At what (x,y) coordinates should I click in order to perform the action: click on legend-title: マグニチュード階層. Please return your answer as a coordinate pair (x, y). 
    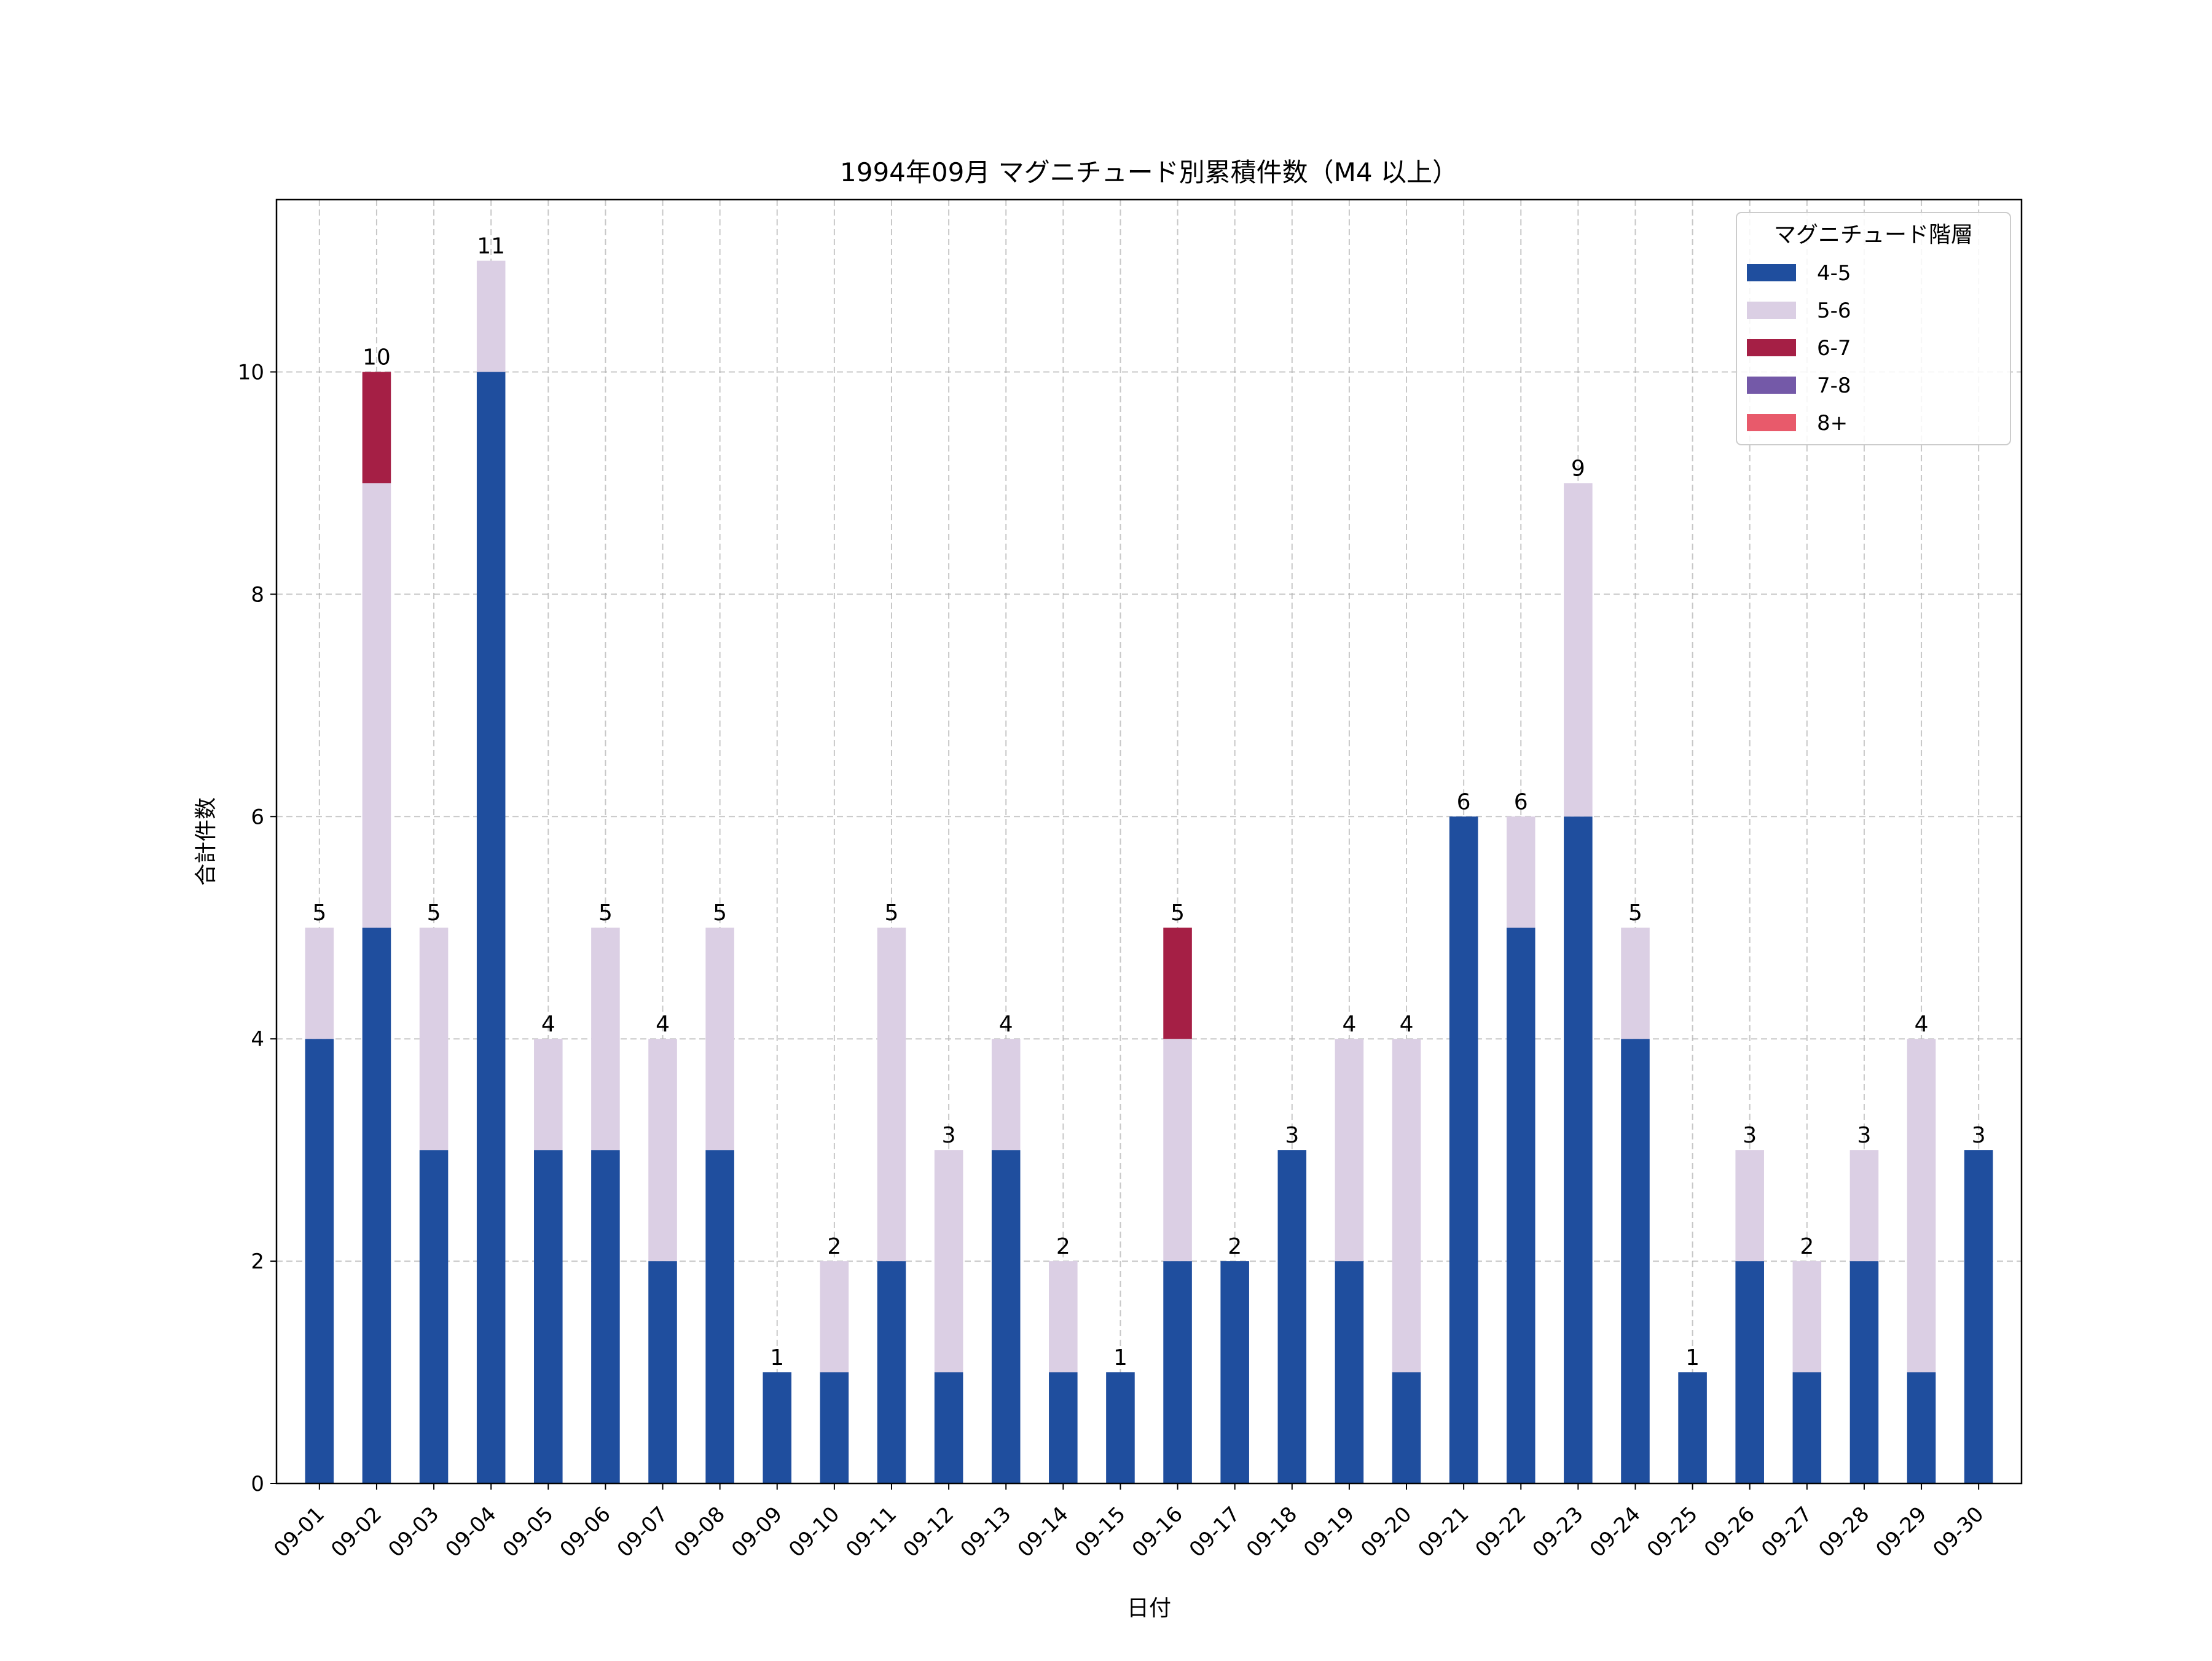
    Looking at the image, I should click on (1873, 235).